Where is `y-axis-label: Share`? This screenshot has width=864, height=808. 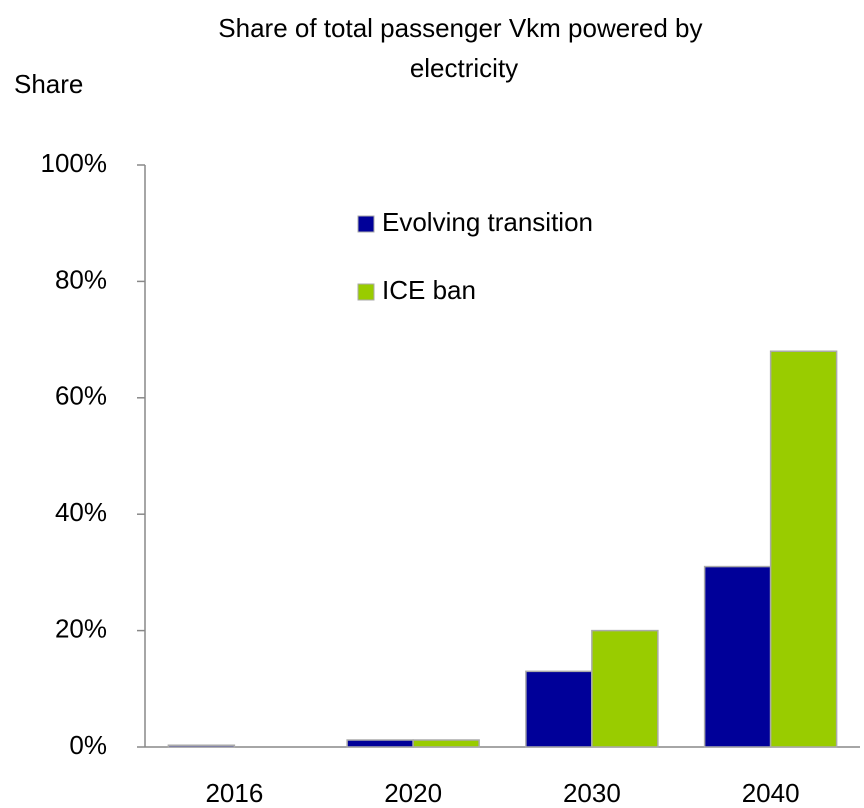
y-axis-label: Share is located at coordinates (48, 84).